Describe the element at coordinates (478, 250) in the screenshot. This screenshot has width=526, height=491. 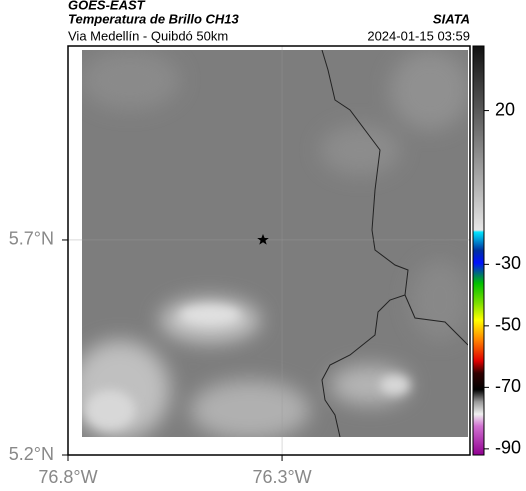
I see `colorbar` at that location.